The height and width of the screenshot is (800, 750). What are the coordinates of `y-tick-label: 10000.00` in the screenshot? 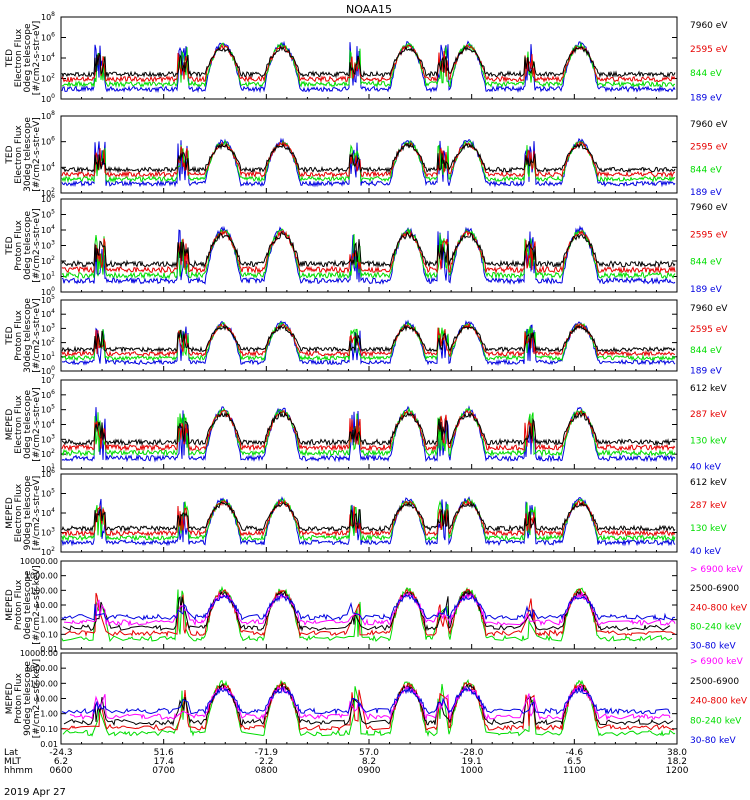 It's located at (39, 653).